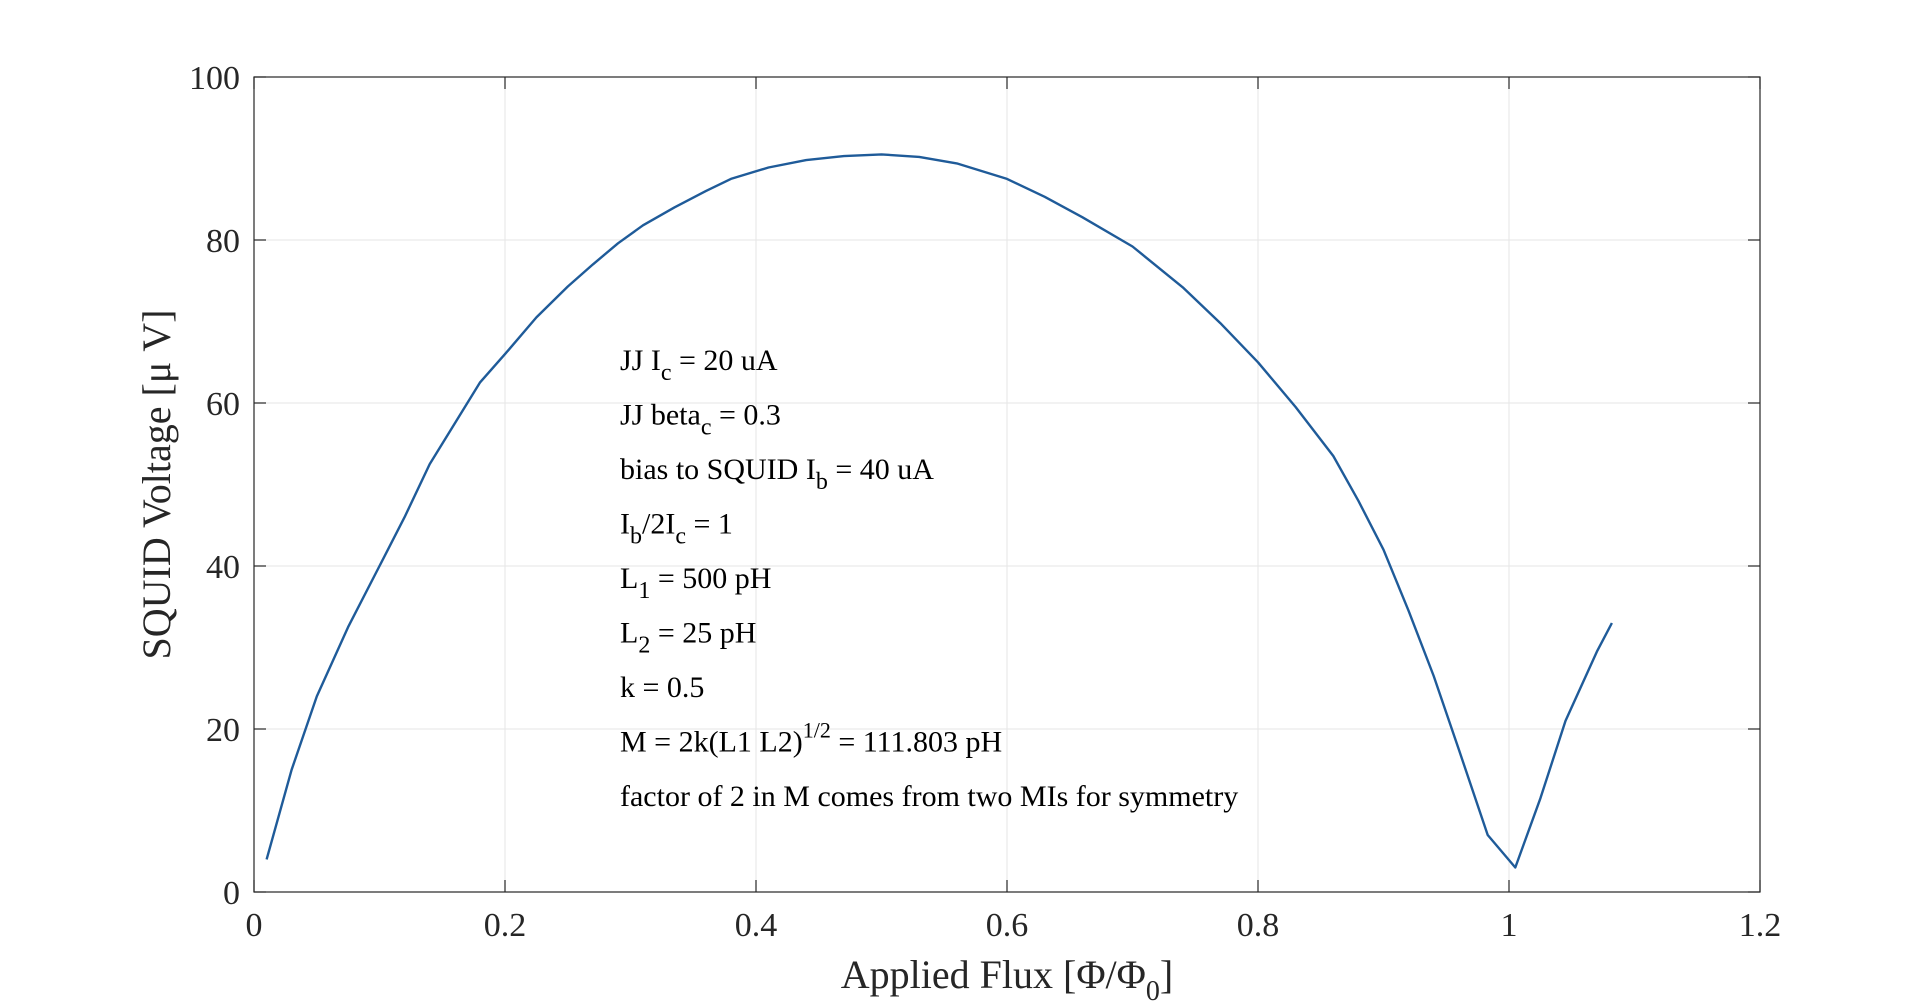  What do you see at coordinates (223, 730) in the screenshot?
I see `y-tick-label: 20` at bounding box center [223, 730].